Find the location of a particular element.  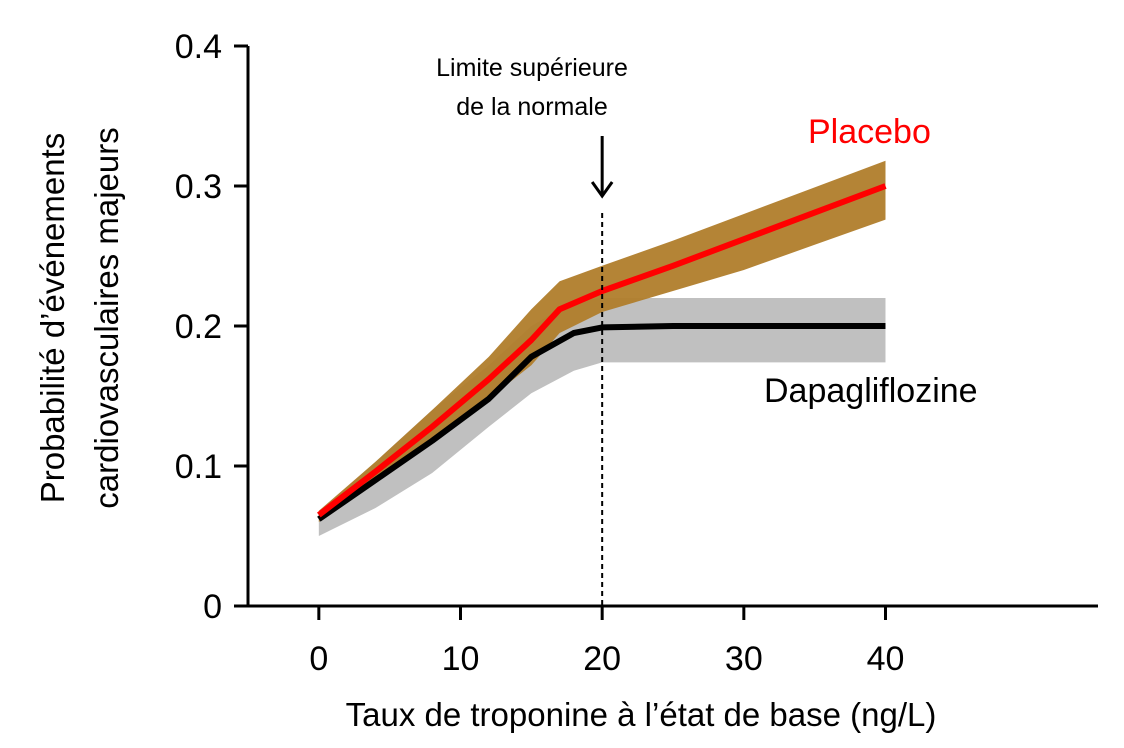

x-tick-label-10: 10 is located at coordinates (461, 659).